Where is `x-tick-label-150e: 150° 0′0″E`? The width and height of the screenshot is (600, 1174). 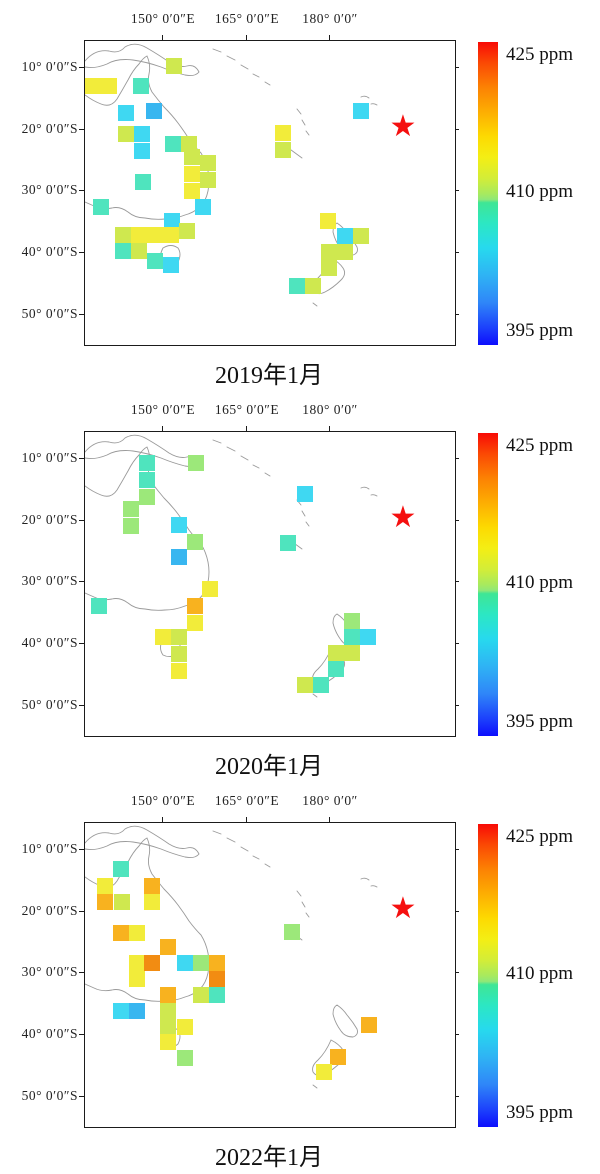 x-tick-label-150e: 150° 0′0″E is located at coordinates (163, 800).